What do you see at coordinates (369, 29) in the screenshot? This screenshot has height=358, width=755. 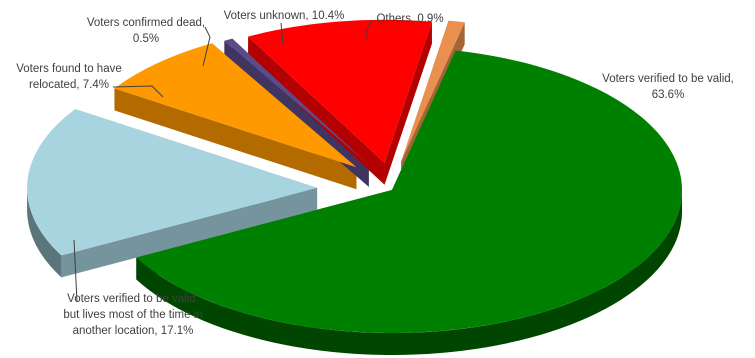 I see `data-label-others-leader` at bounding box center [369, 29].